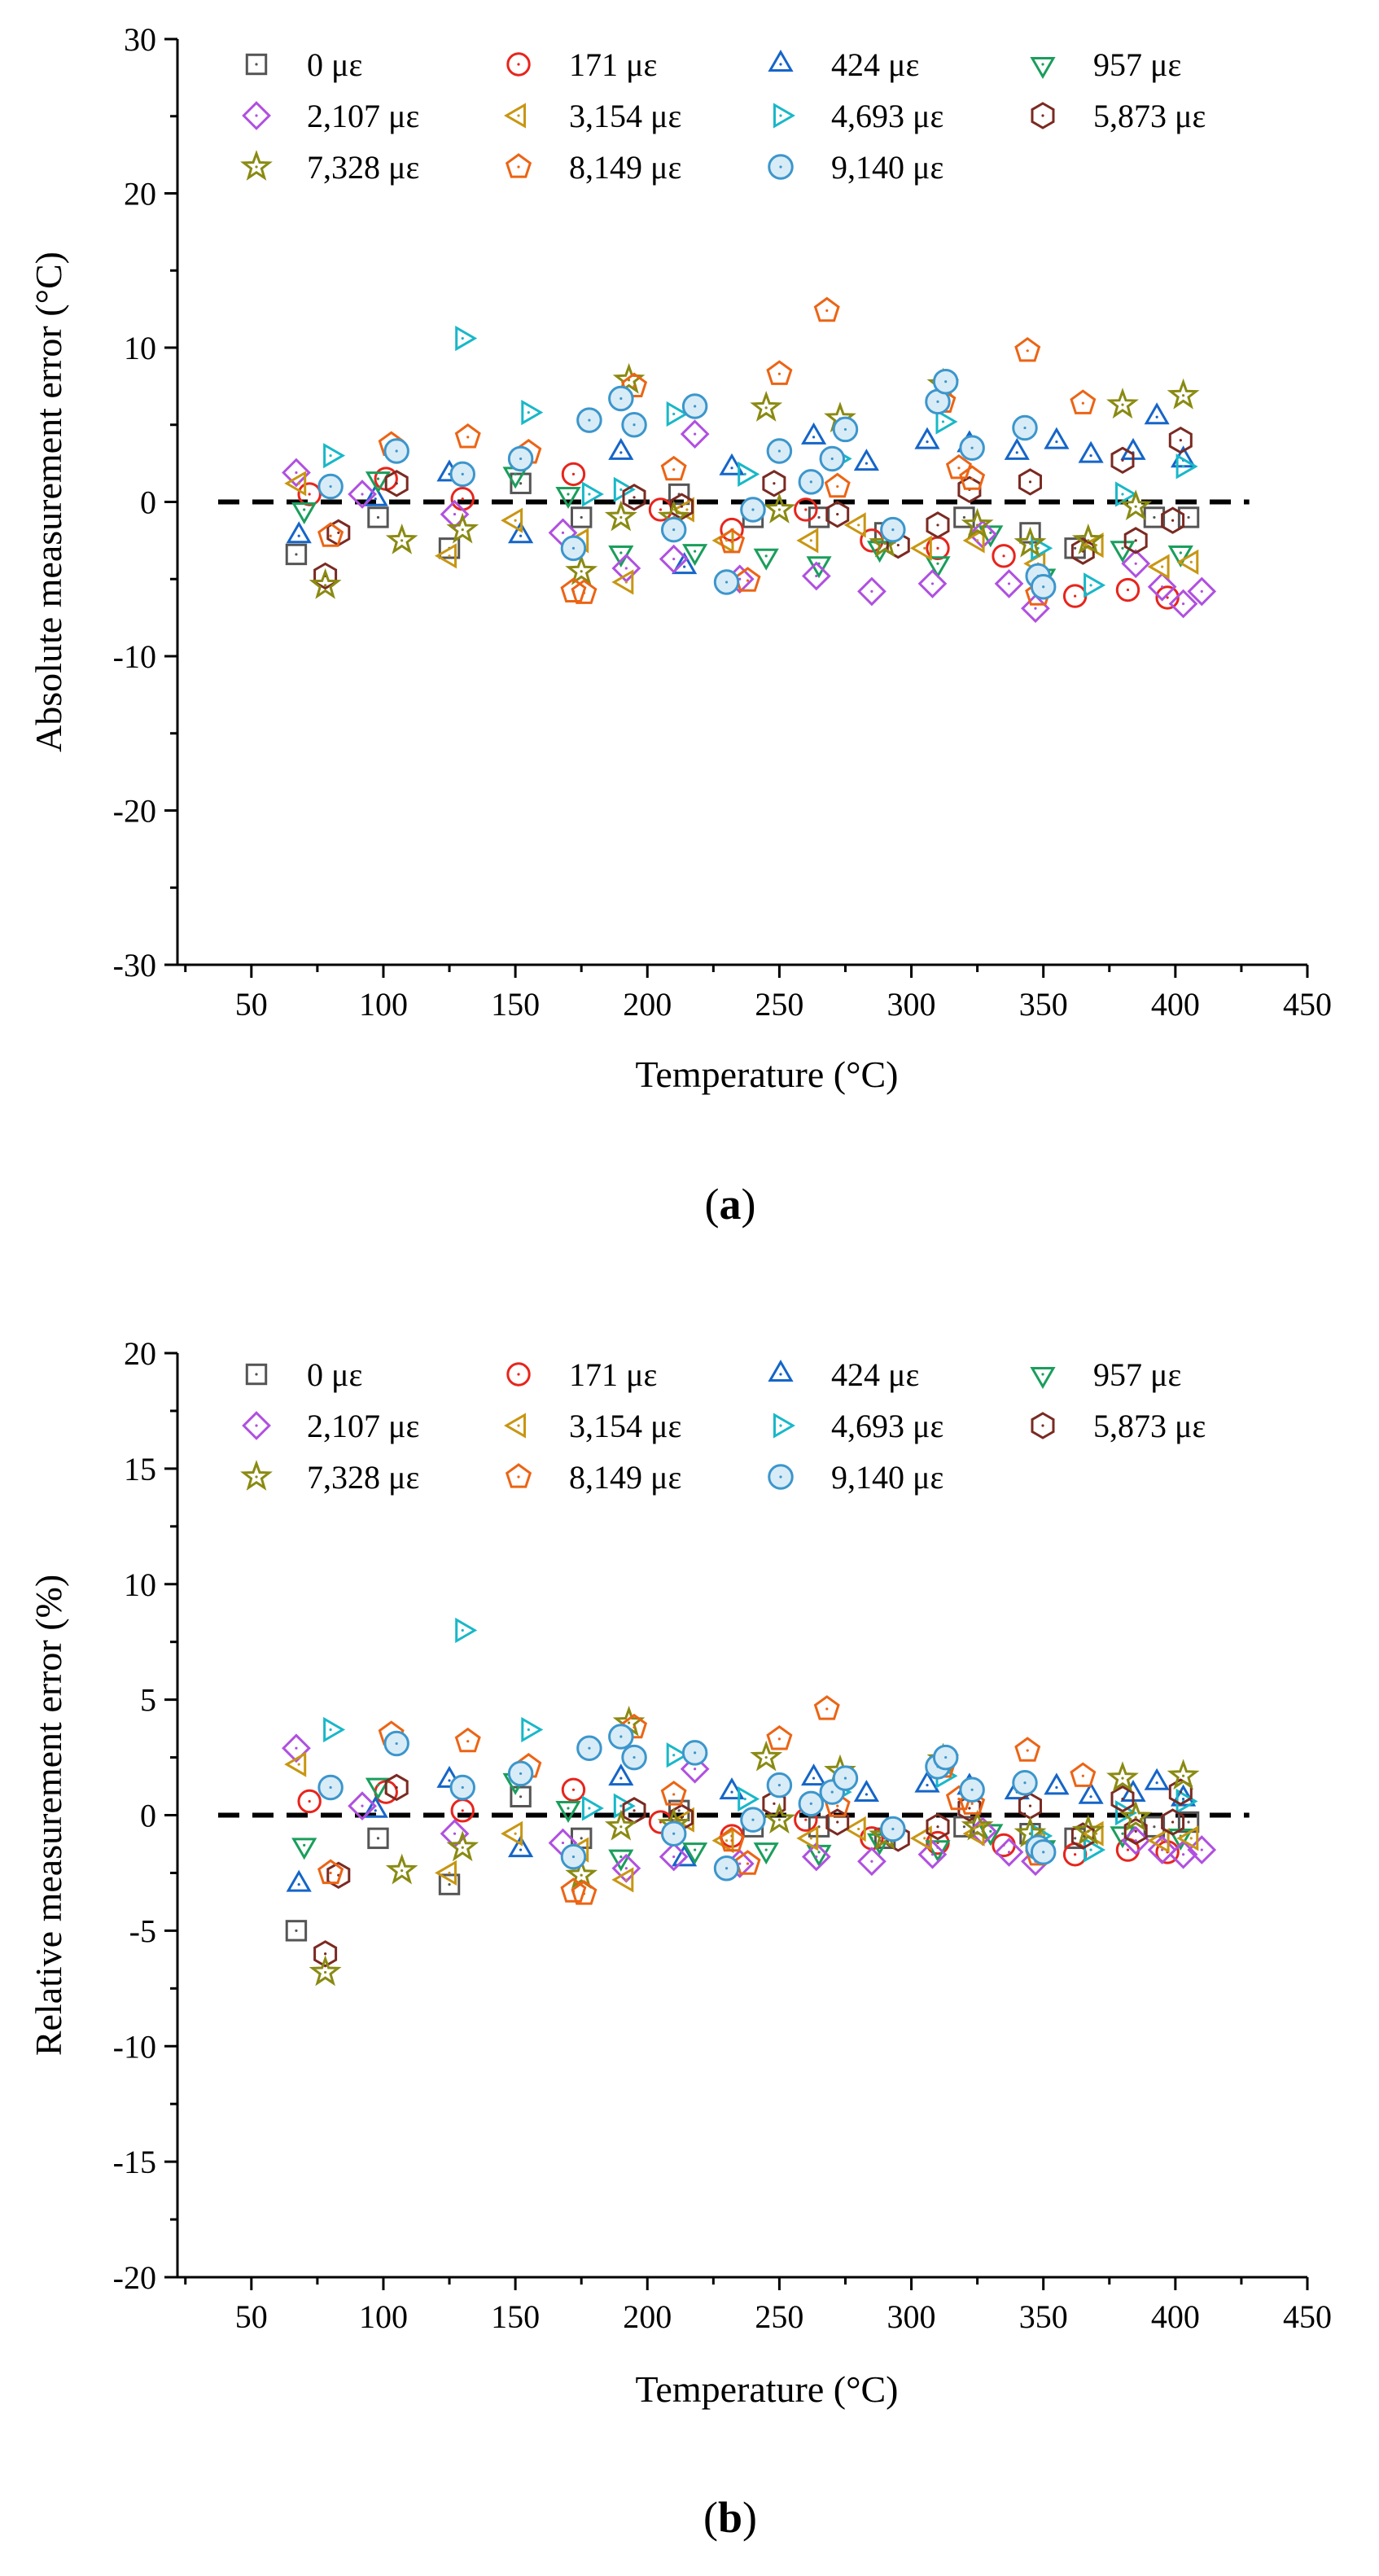 This screenshot has height=2576, width=1379. Describe the element at coordinates (515, 2316) in the screenshot. I see `x-tick-label: 150` at that location.